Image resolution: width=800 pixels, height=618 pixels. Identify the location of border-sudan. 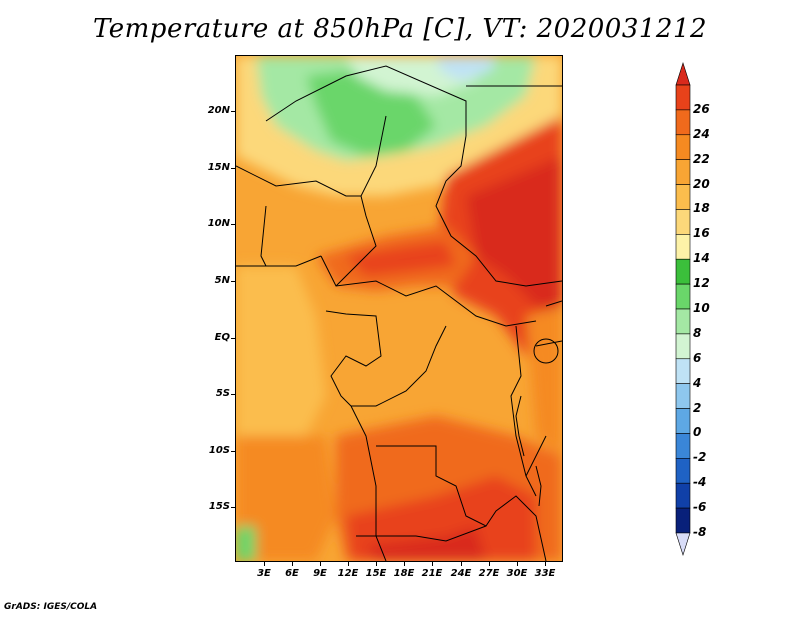
(498, 211).